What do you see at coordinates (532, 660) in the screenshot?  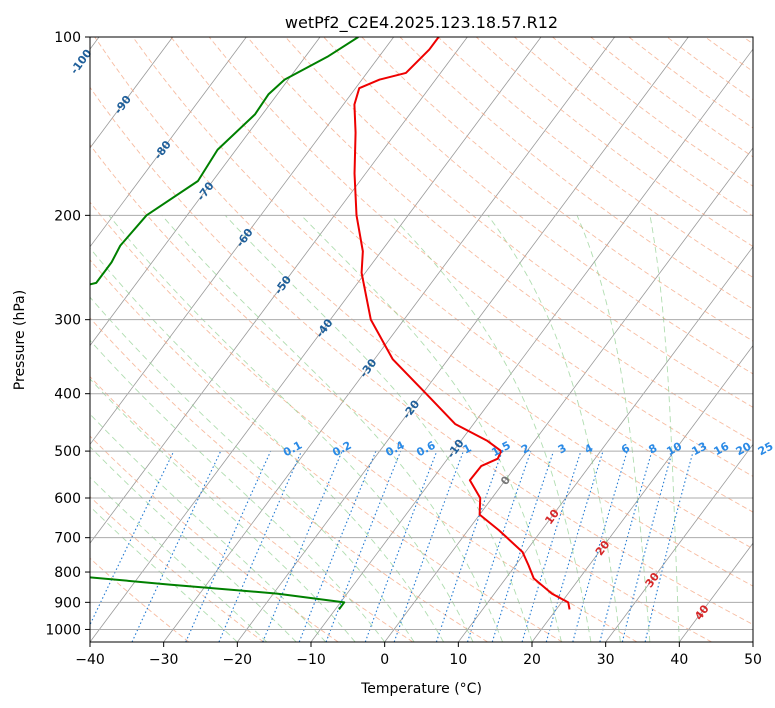 I see `x-tick-label: 20` at bounding box center [532, 660].